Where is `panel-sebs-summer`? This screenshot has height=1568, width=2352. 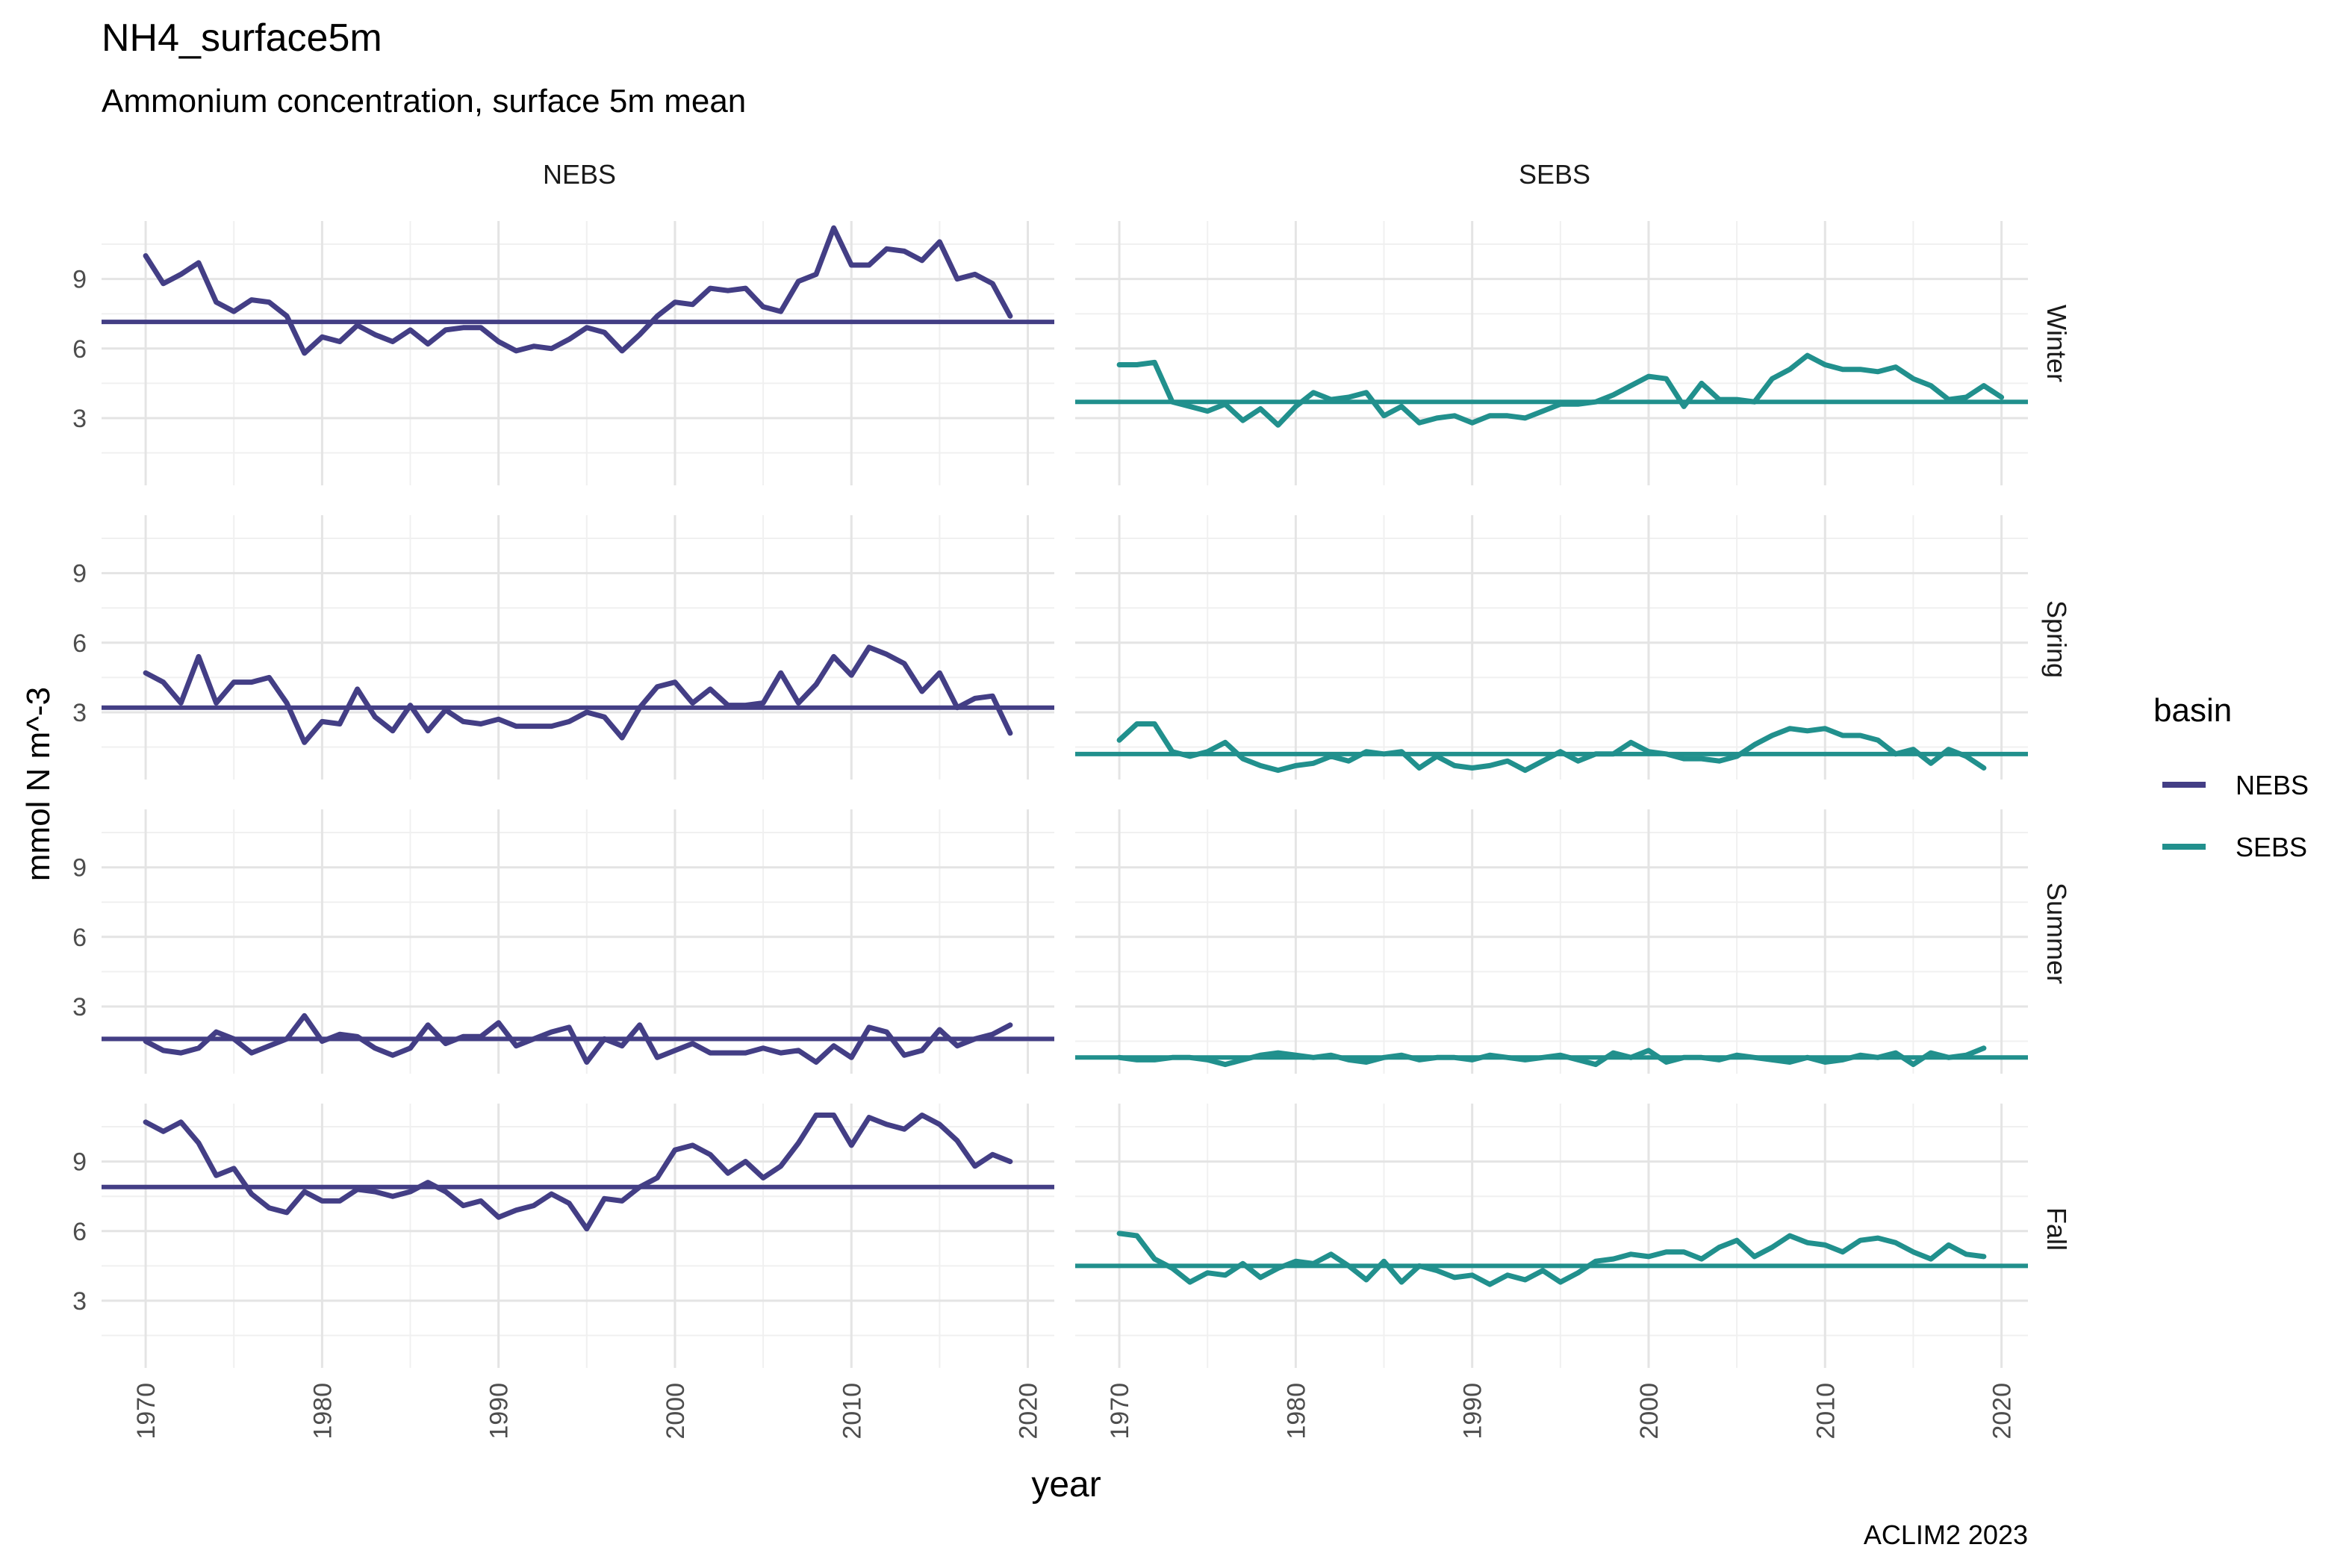
panel-sebs-summer is located at coordinates (1552, 941).